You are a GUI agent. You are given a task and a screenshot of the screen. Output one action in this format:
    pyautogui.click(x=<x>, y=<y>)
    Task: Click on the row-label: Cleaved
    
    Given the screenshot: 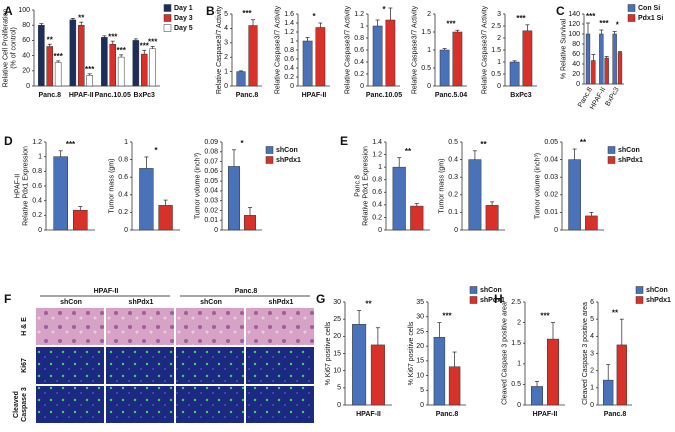 What is the action you would take?
    pyautogui.click(x=16, y=404)
    